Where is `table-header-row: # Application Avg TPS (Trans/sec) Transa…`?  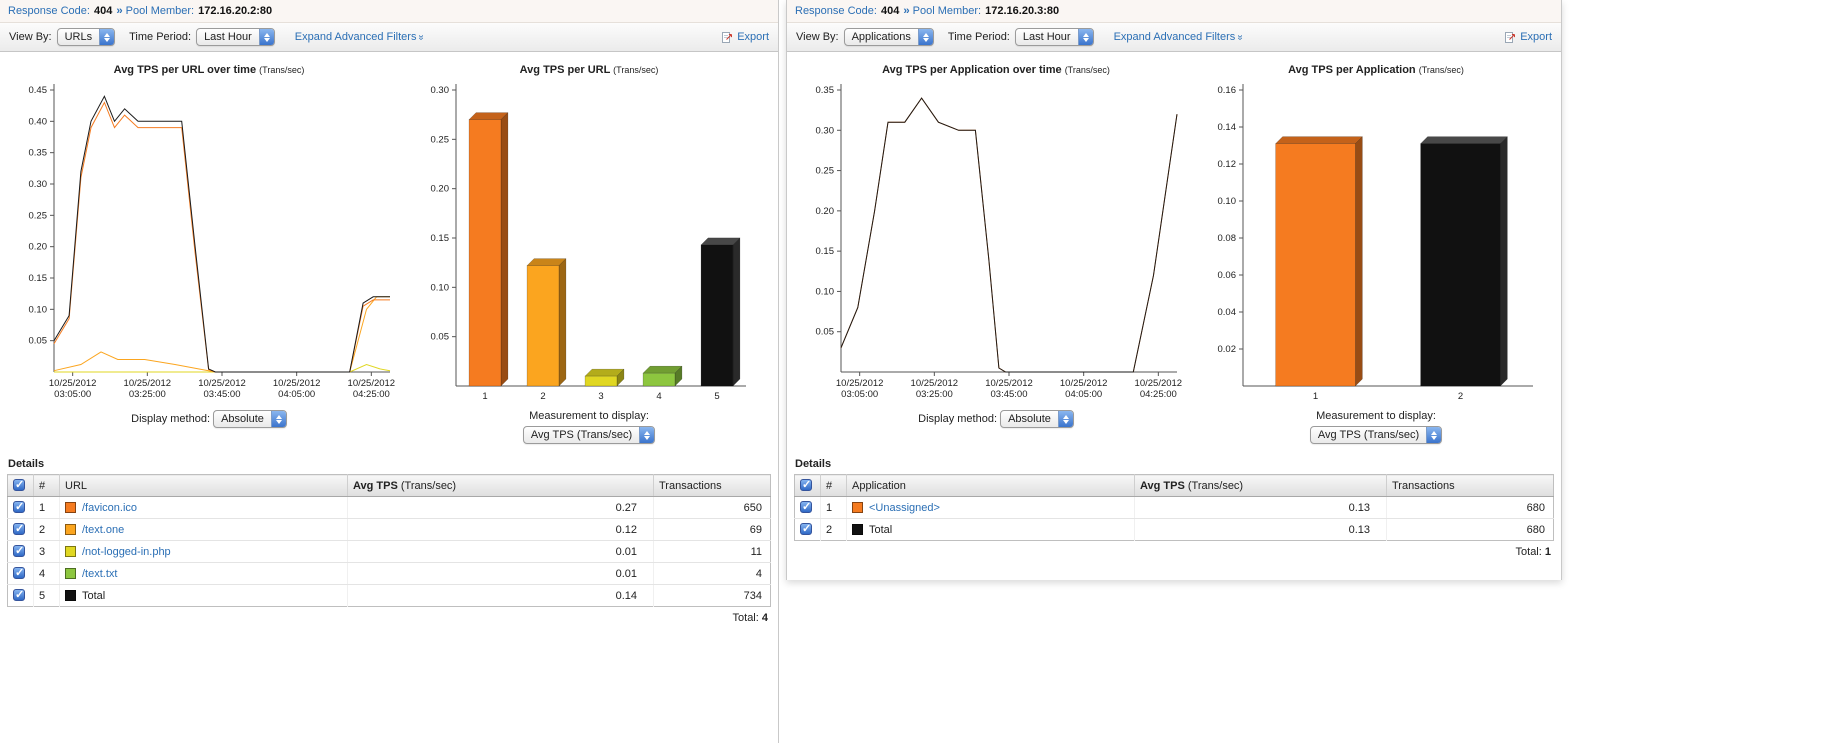 table-header-row: # Application Avg TPS (Trans/sec) Transa… is located at coordinates (1174, 485).